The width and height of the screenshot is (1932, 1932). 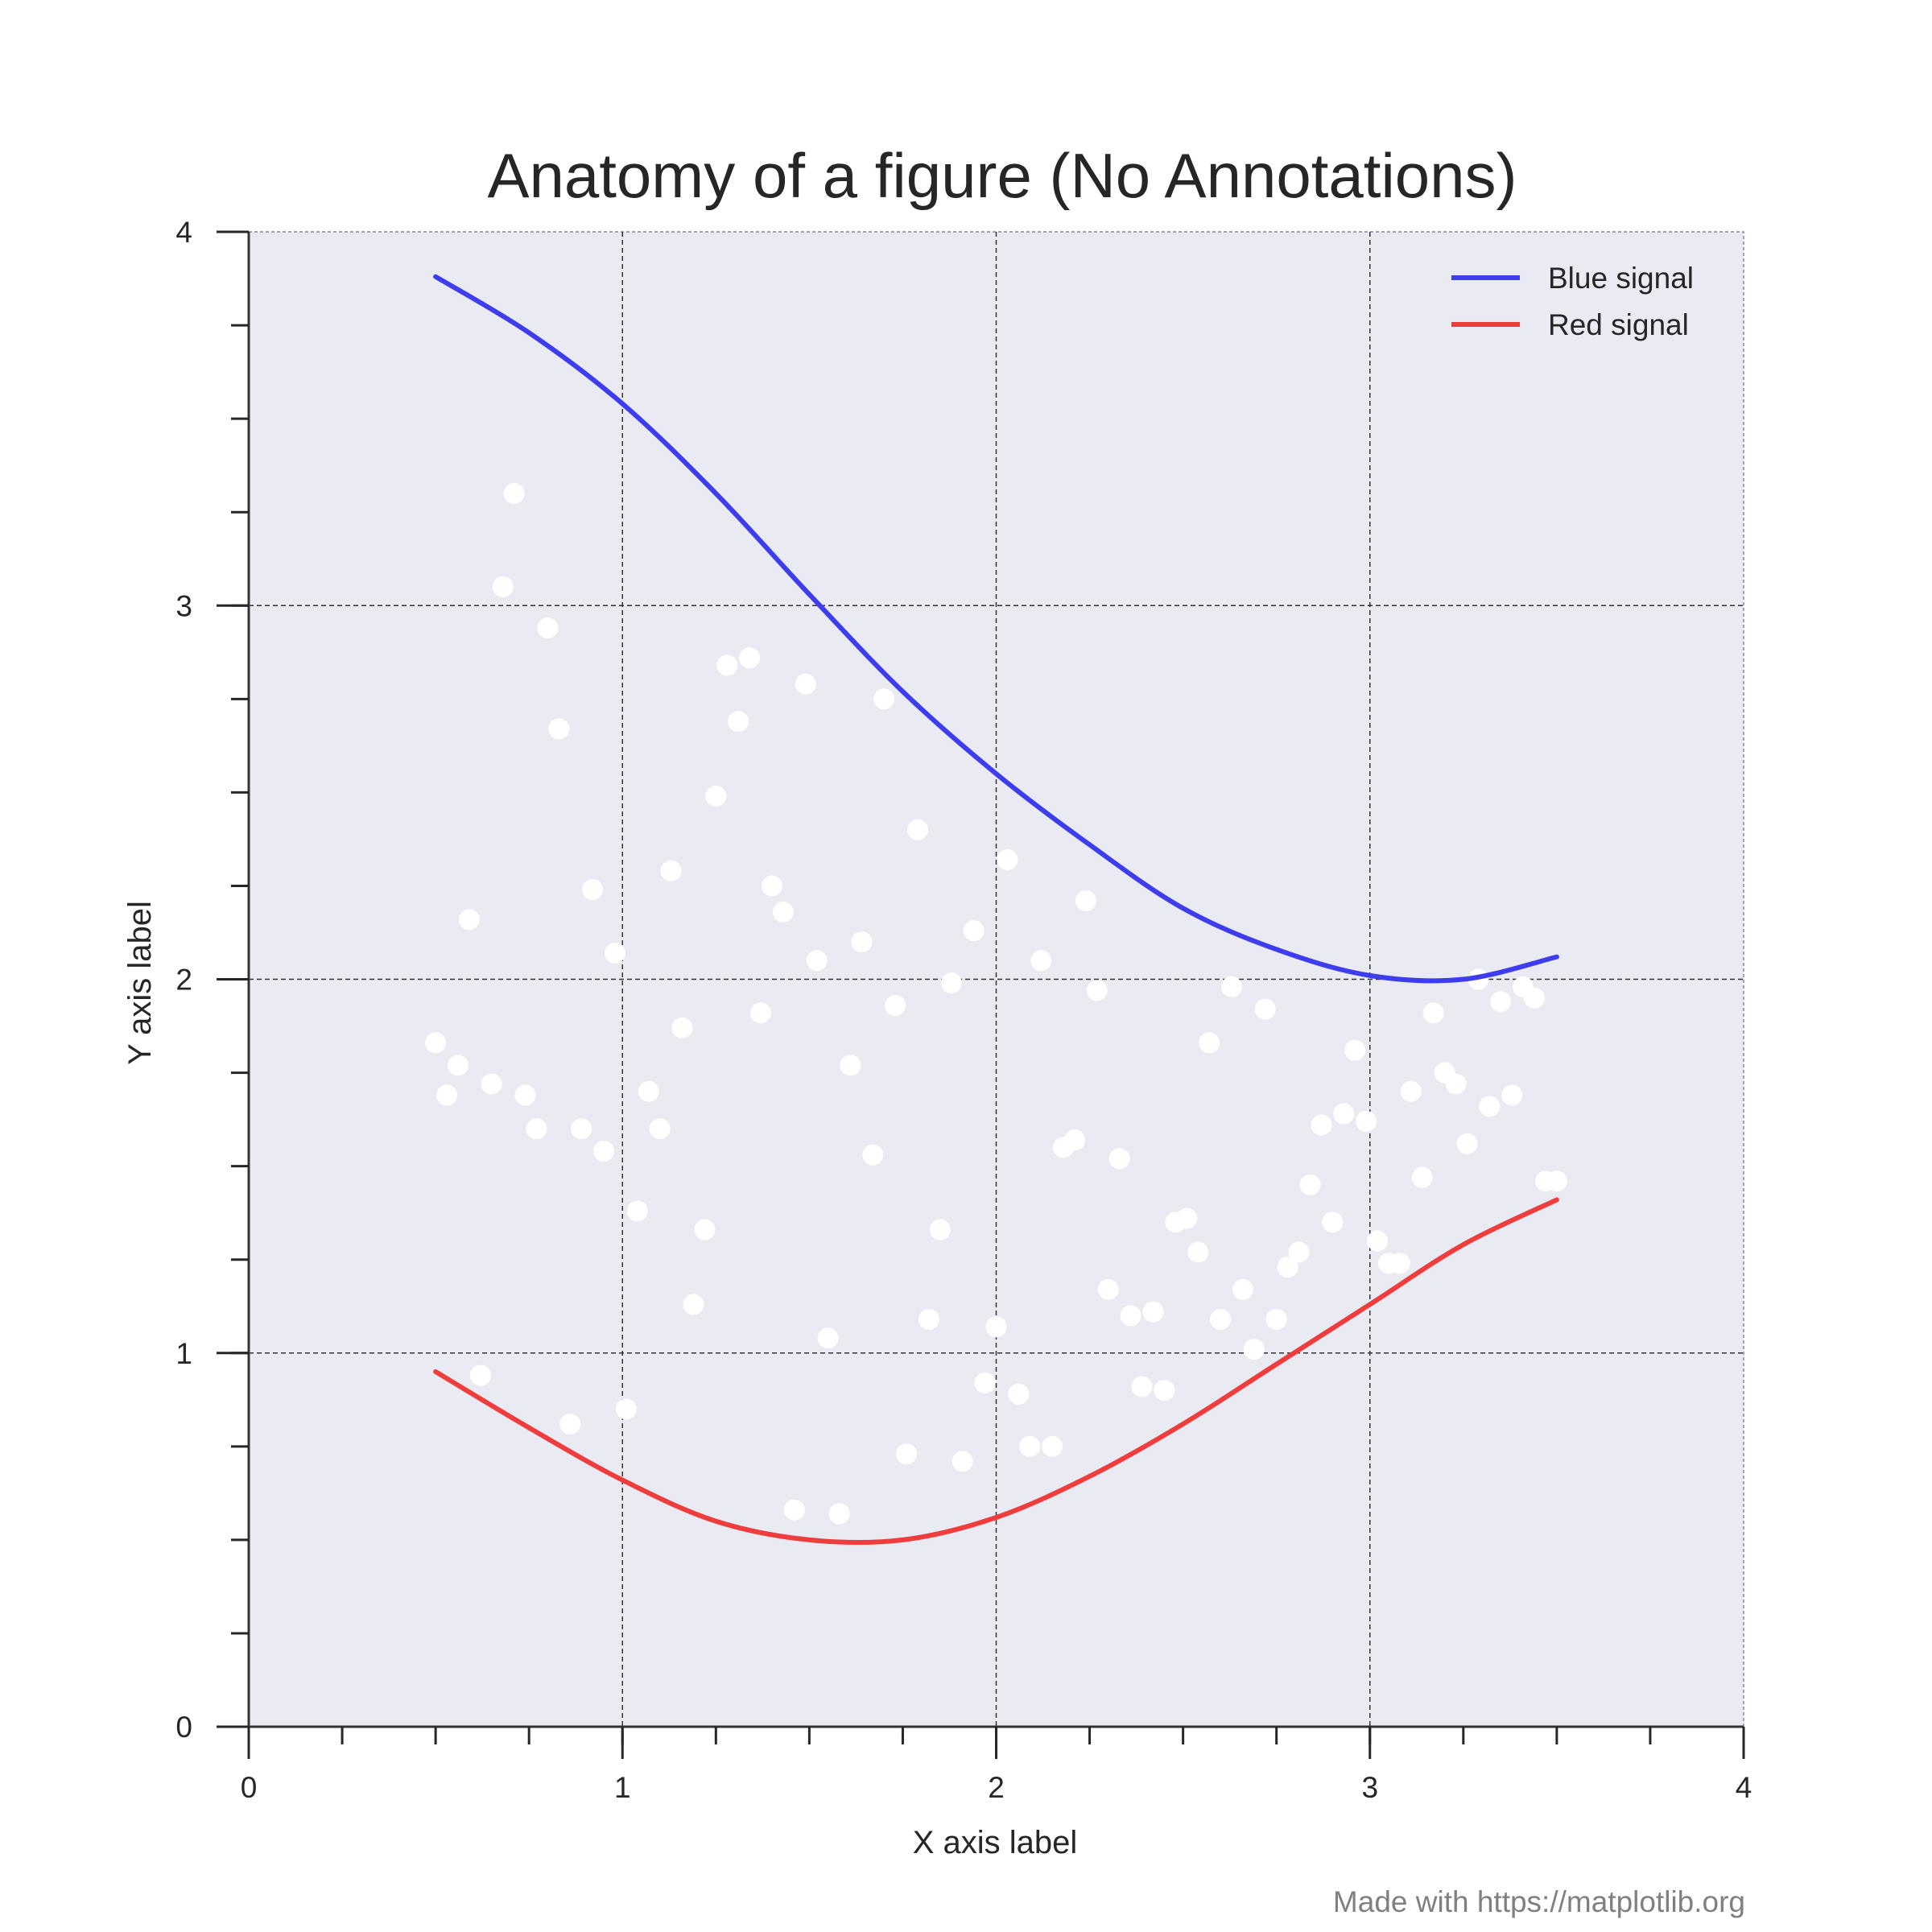 What do you see at coordinates (1002, 175) in the screenshot?
I see `chart-title: Anatomy of a figure (No Annotations)` at bounding box center [1002, 175].